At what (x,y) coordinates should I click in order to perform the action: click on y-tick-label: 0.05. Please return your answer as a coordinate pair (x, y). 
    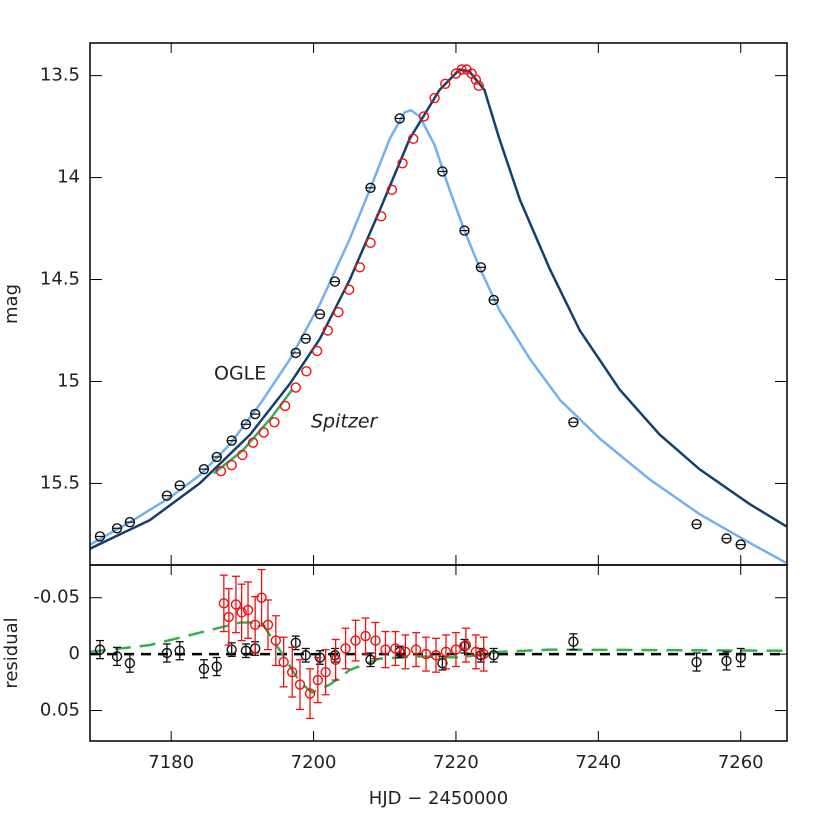
    Looking at the image, I should click on (60, 710).